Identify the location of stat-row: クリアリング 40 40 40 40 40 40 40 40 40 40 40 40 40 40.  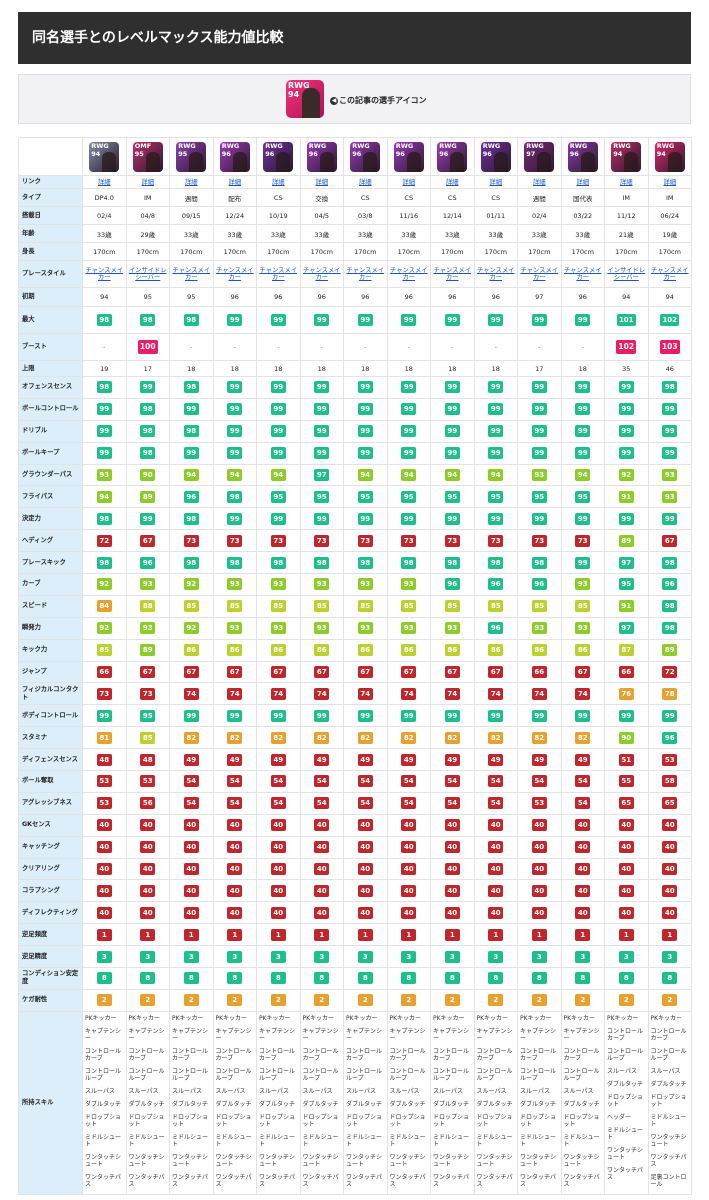
(355, 869).